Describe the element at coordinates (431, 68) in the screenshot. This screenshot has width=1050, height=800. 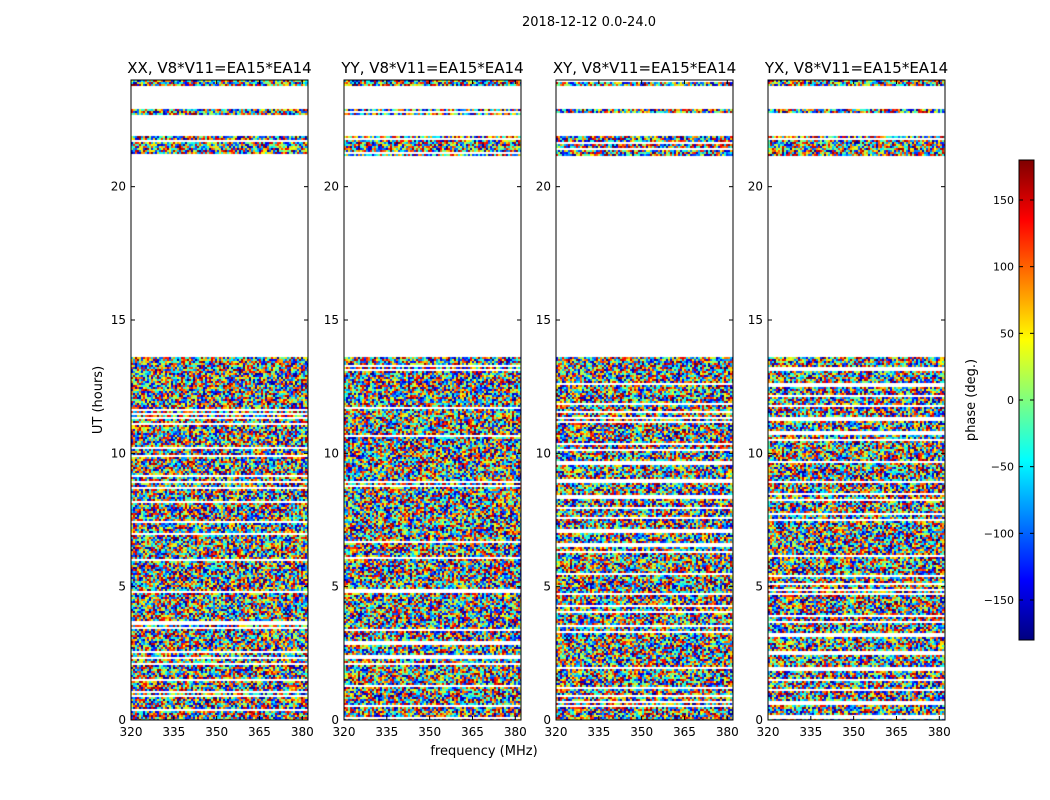
I see `panel-title: YY, V8*V11=EA15*EA14` at that location.